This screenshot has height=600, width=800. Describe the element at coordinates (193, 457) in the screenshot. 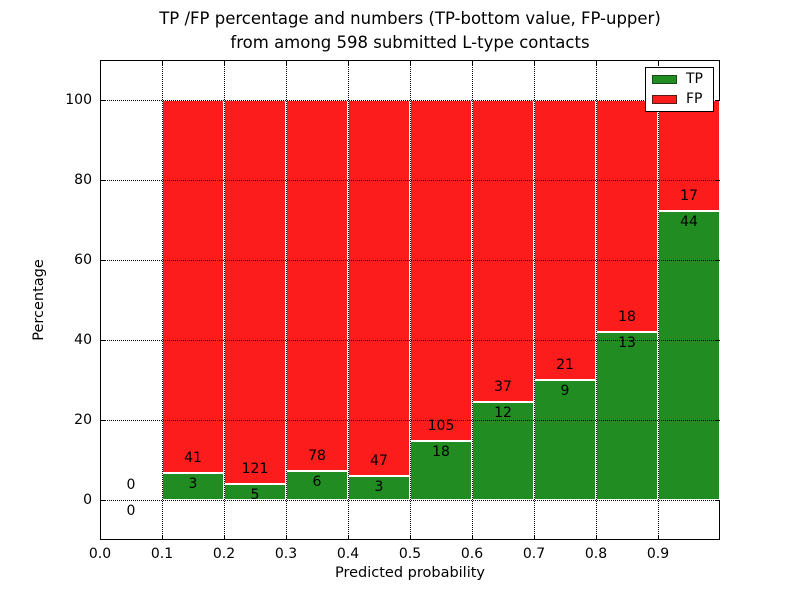

I see `fp-count-label: 41` at that location.